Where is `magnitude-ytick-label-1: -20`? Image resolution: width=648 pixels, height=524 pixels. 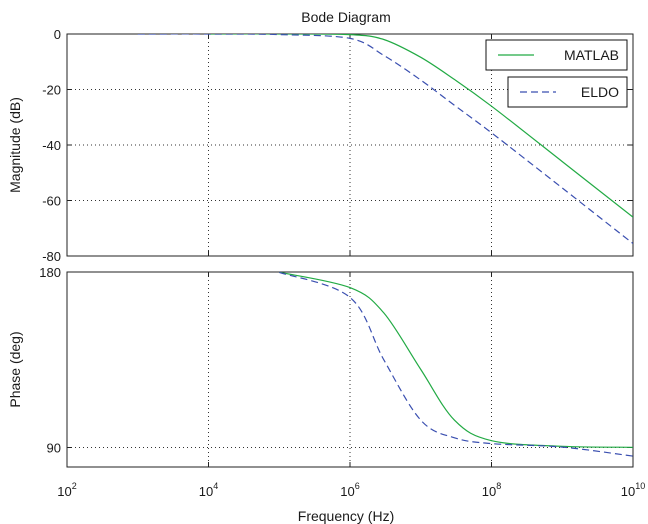 magnitude-ytick-label-1: -20 is located at coordinates (51, 90).